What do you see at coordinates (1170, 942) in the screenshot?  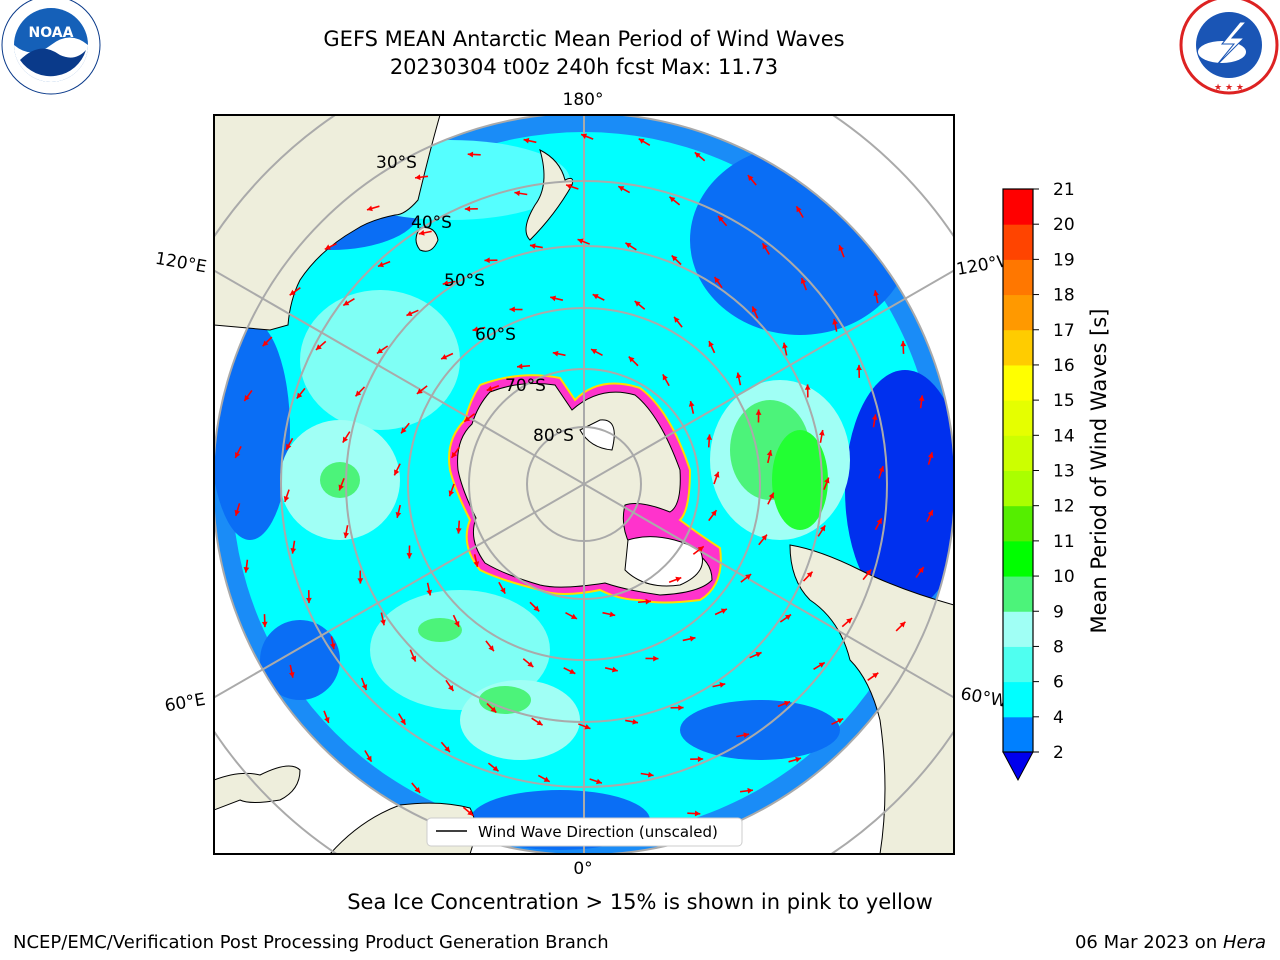 I see `credit-right: 06 Mar 2023 on Hera` at bounding box center [1170, 942].